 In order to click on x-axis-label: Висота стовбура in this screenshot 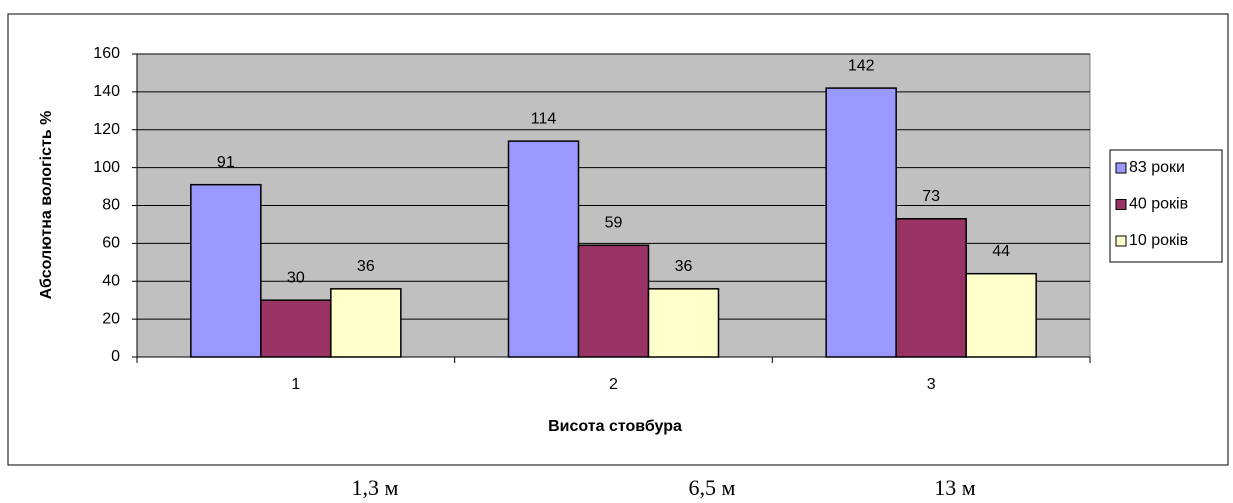, I will do `click(615, 426)`.